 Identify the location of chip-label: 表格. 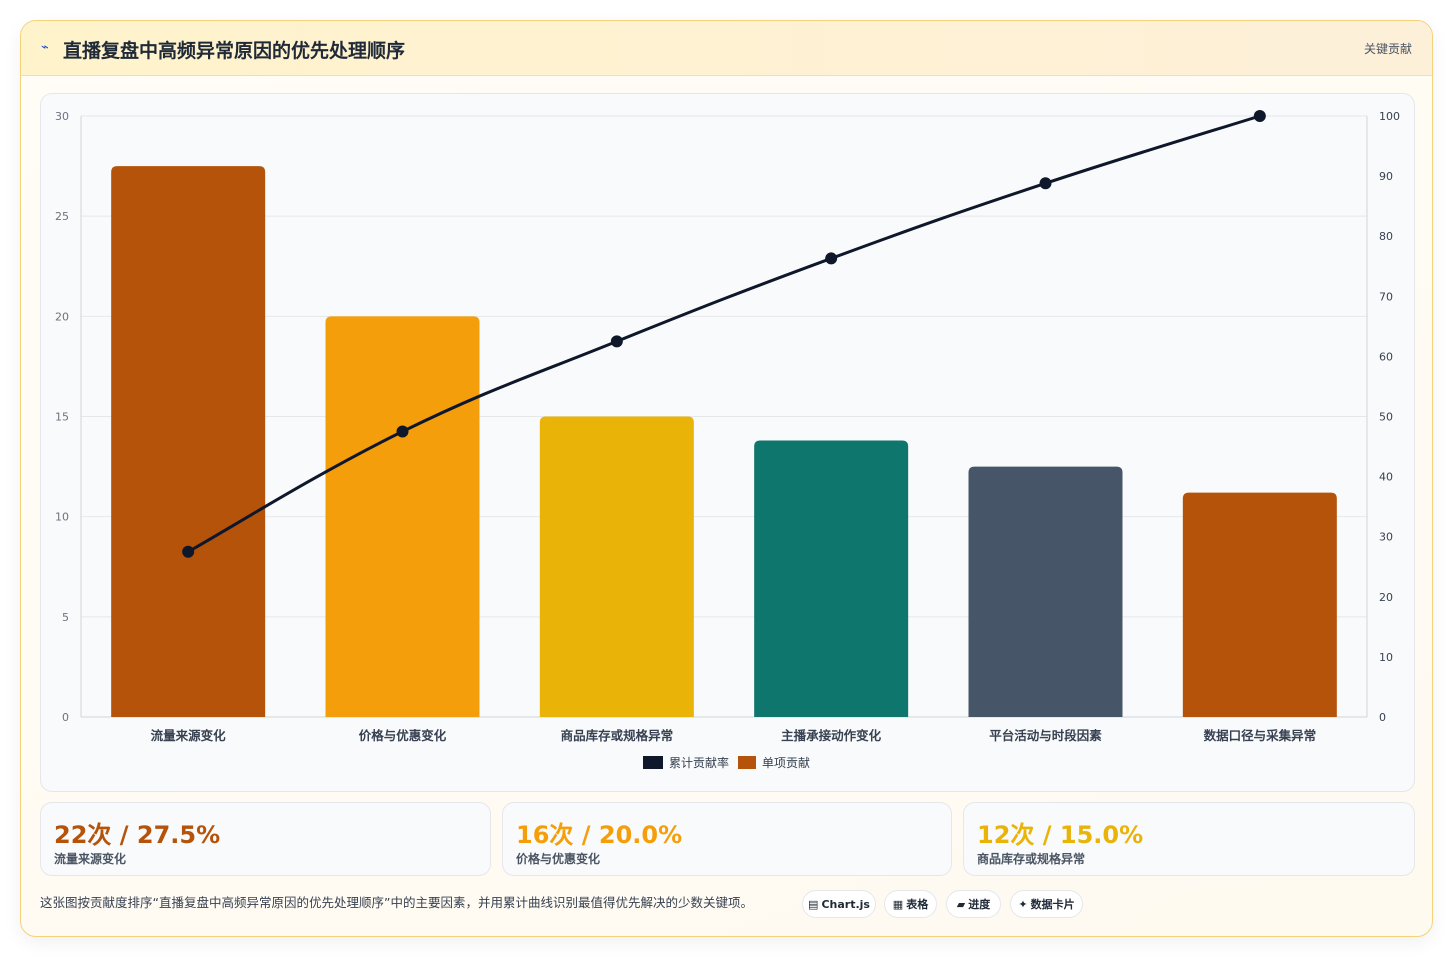
(917, 904).